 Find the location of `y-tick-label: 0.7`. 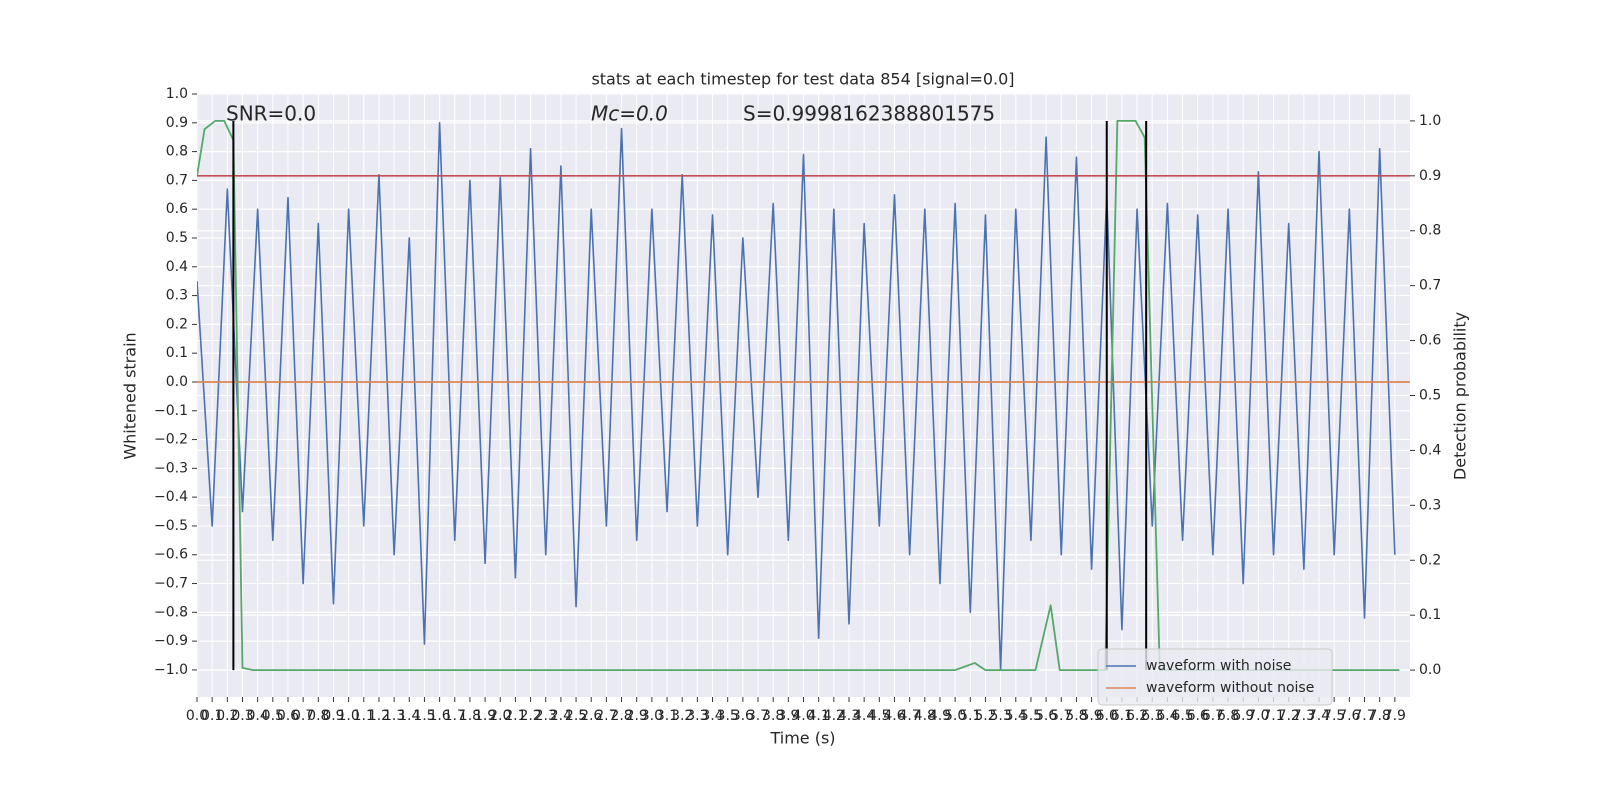

y-tick-label: 0.7 is located at coordinates (177, 180).